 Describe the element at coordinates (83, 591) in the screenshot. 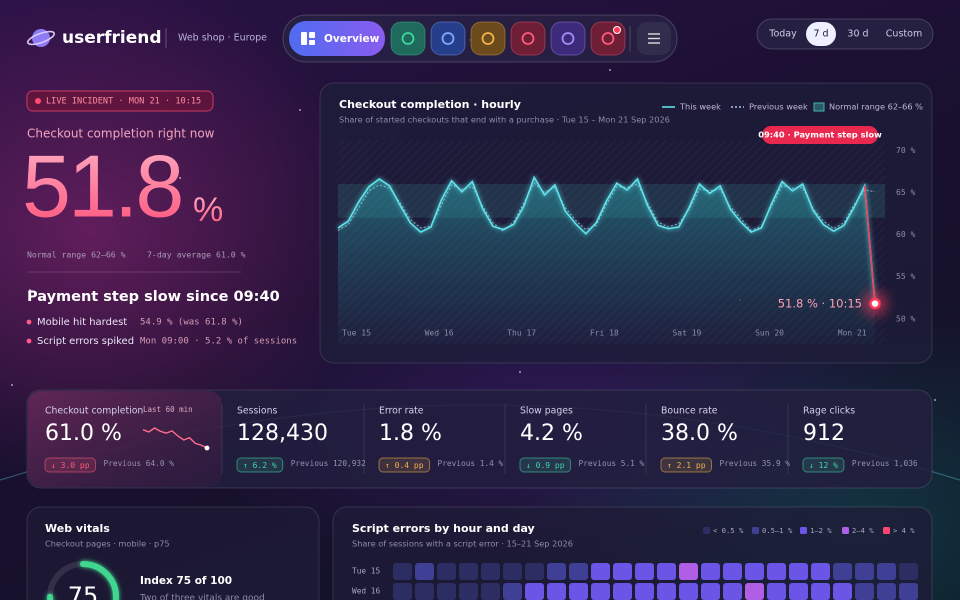

I see `gauge-value: 75` at that location.